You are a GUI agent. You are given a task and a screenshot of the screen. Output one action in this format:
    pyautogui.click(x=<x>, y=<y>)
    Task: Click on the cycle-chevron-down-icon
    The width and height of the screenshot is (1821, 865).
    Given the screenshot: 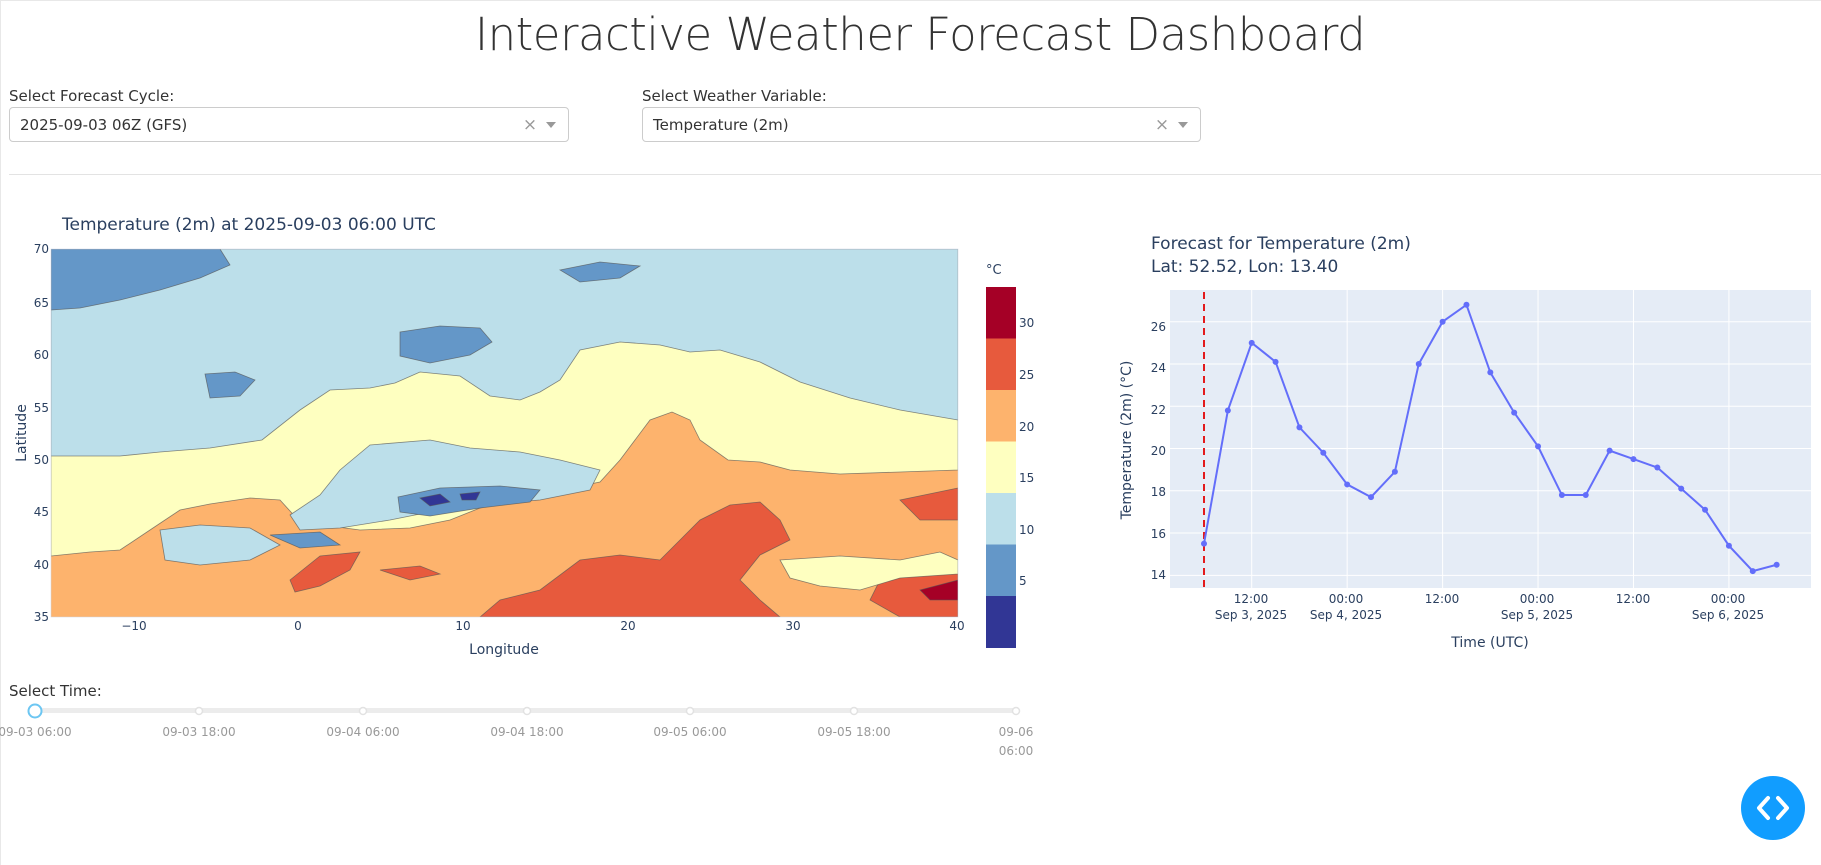 What is the action you would take?
    pyautogui.click(x=551, y=124)
    